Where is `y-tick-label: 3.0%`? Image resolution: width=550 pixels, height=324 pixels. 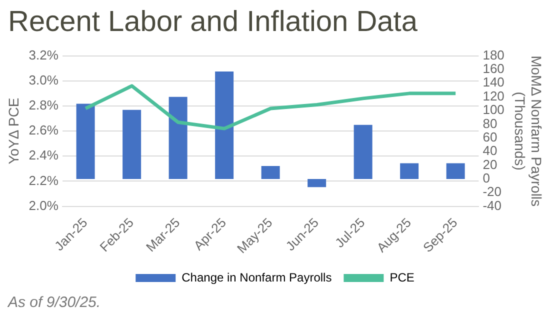
y-tick-label: 3.0% is located at coordinates (43, 80).